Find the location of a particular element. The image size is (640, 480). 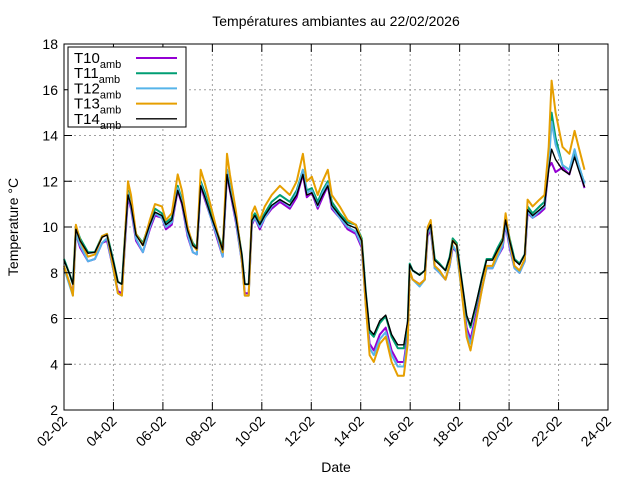

x-tick-label: 12-02 is located at coordinates (299, 431).